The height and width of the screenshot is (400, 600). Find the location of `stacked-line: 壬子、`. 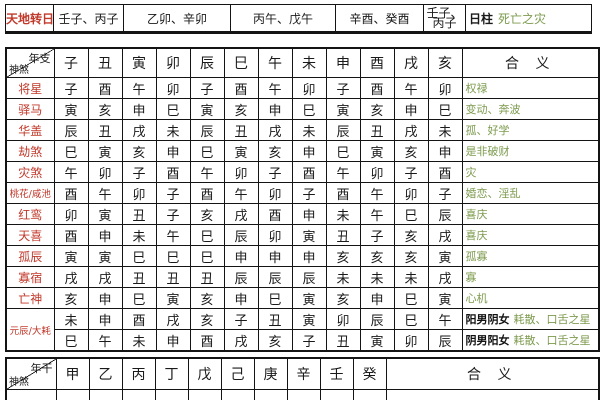

stacked-line: 壬子、 is located at coordinates (444, 13).